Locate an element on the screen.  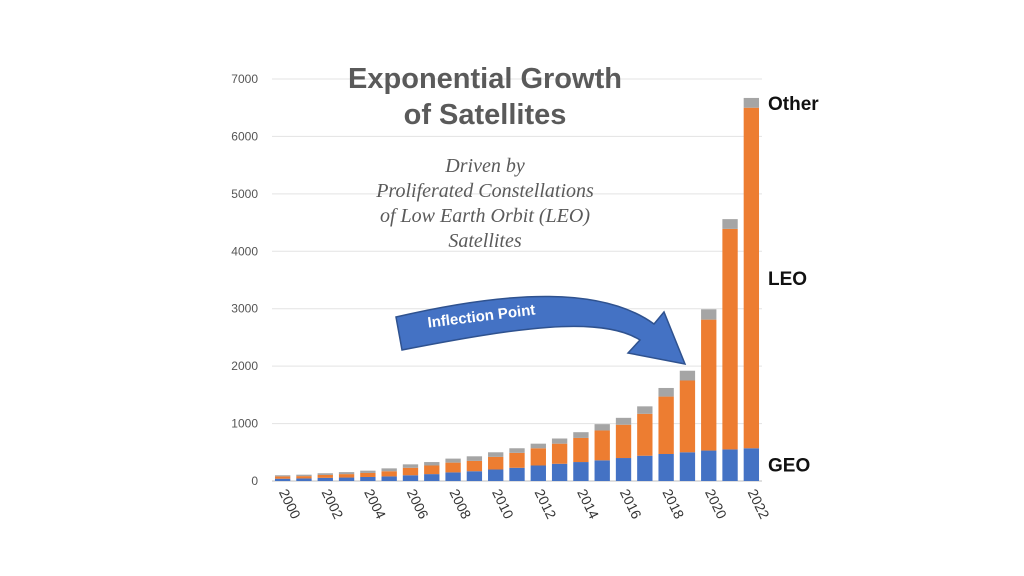
x-tick-label-2012: 2012 is located at coordinates (546, 503).